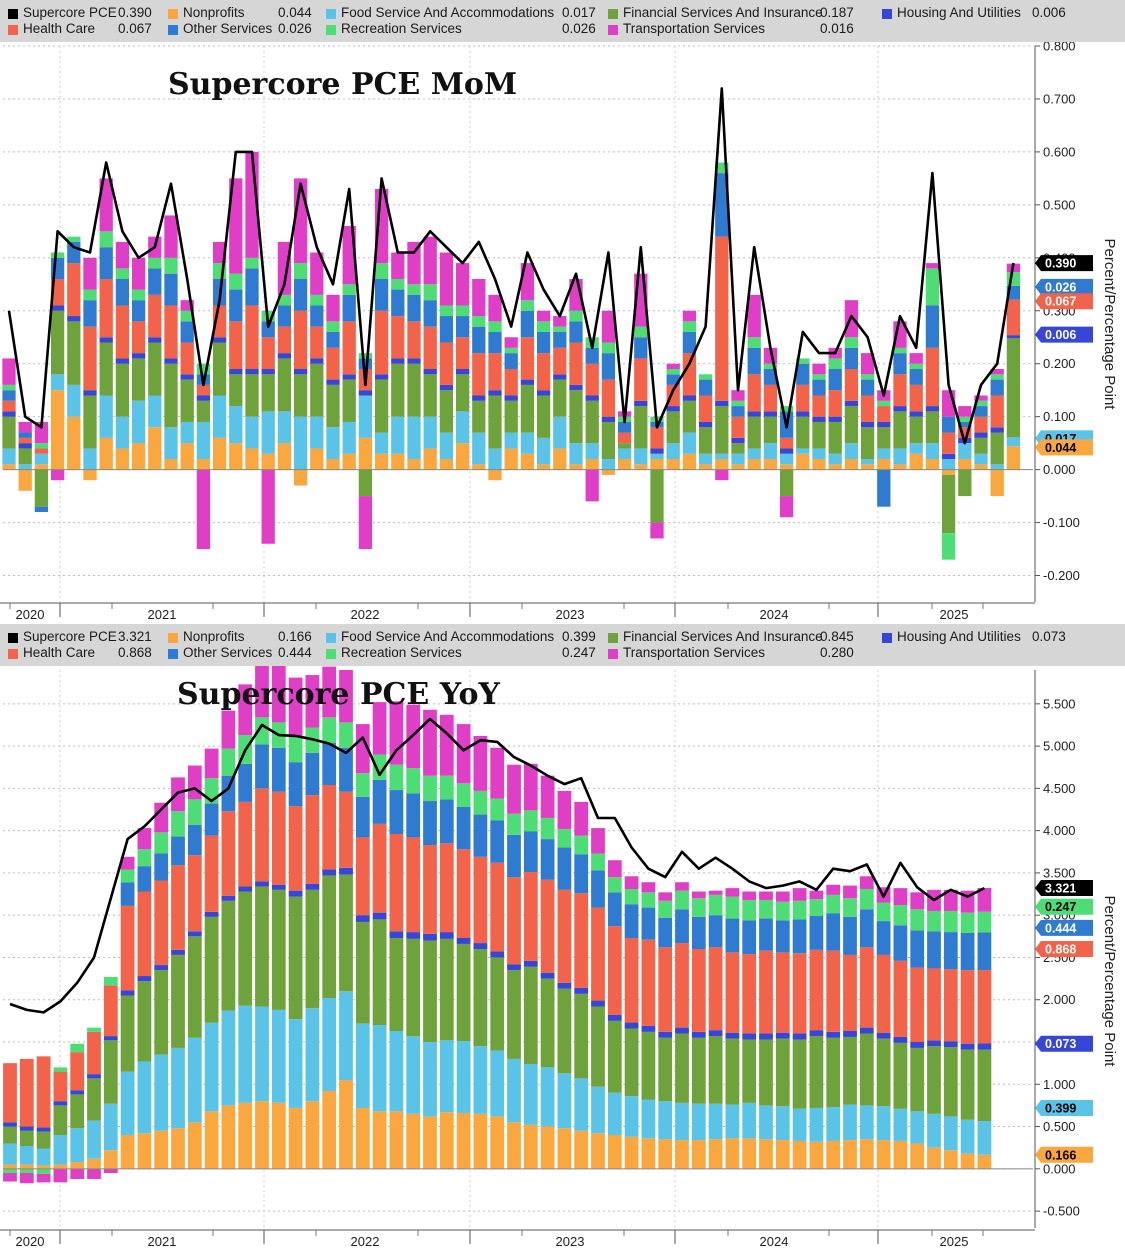  What do you see at coordinates (1109, 982) in the screenshot?
I see `yoy-y-axis-label: Percent/Percentage Point` at bounding box center [1109, 982].